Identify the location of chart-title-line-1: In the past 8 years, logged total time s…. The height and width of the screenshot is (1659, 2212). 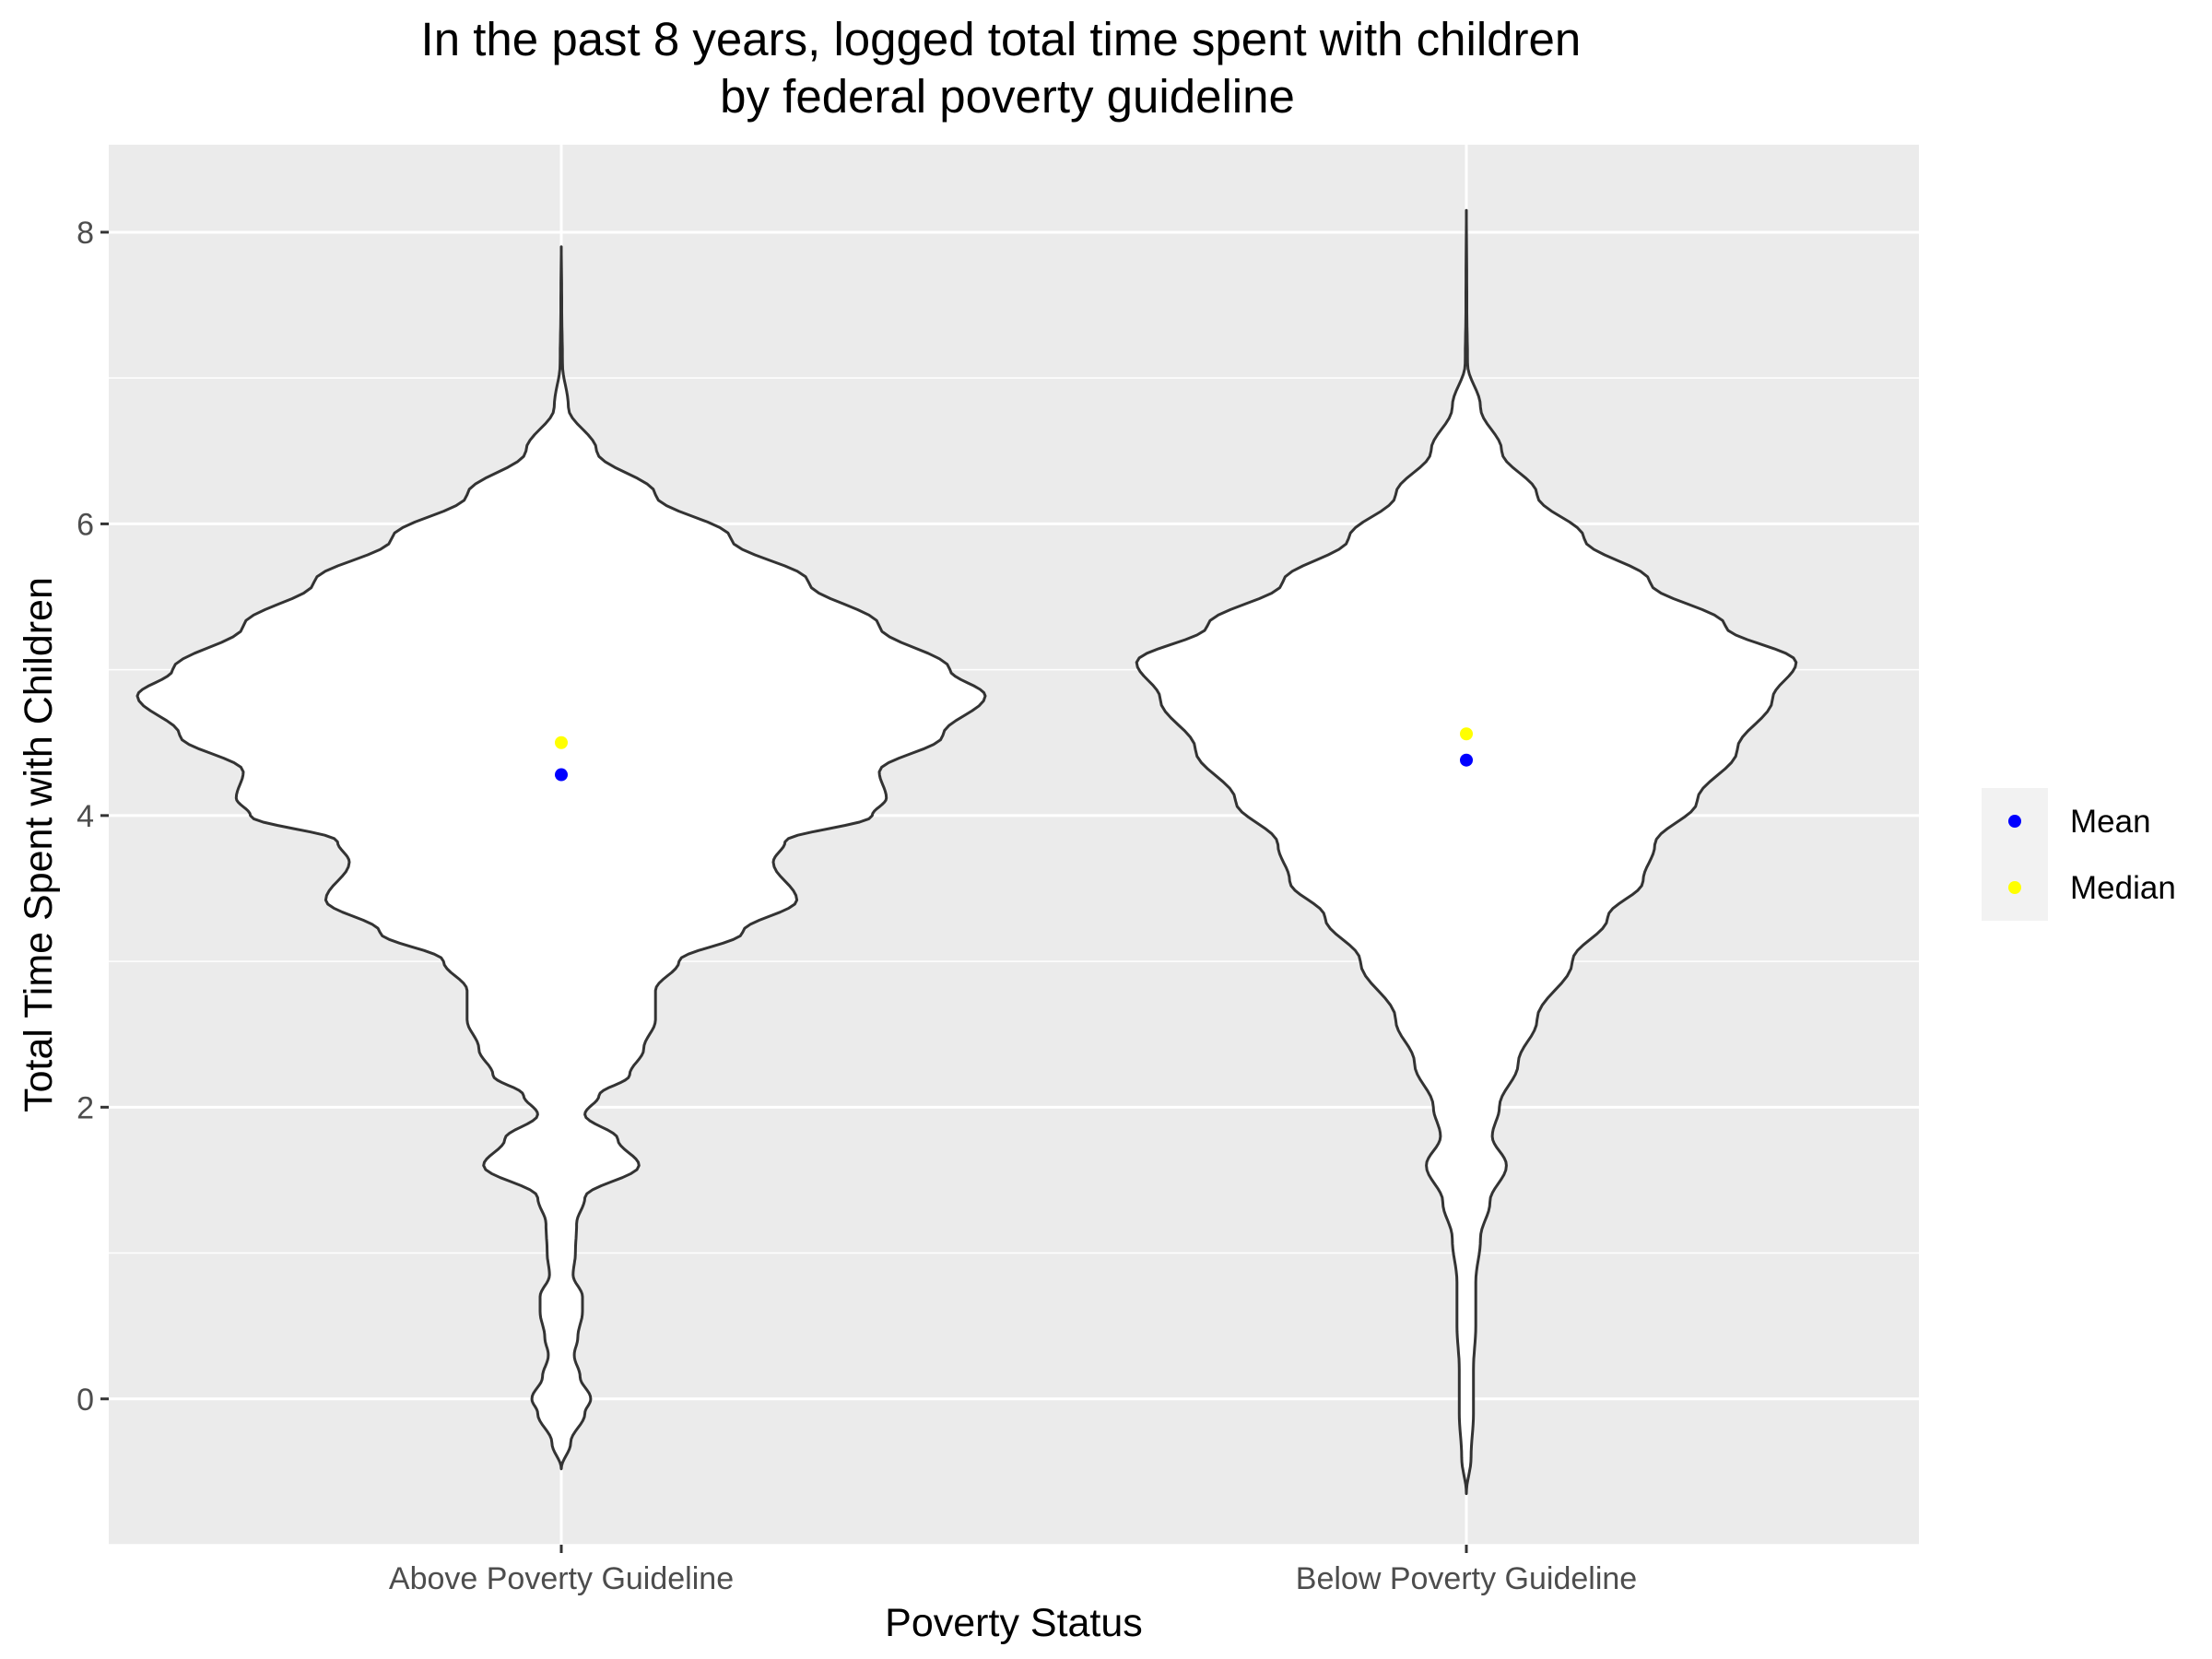
(1001, 39).